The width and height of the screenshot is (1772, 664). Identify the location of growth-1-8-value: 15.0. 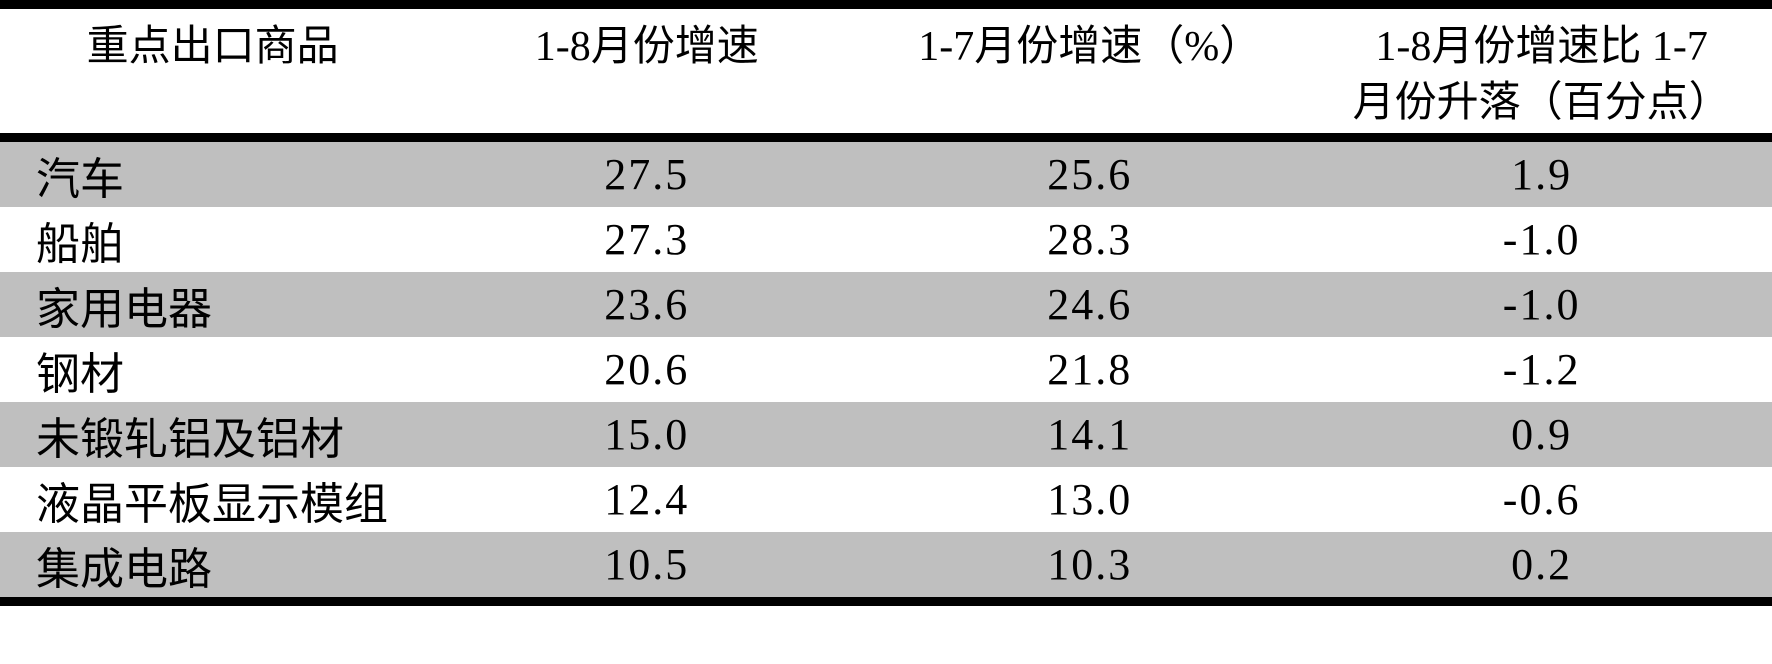
(647, 434).